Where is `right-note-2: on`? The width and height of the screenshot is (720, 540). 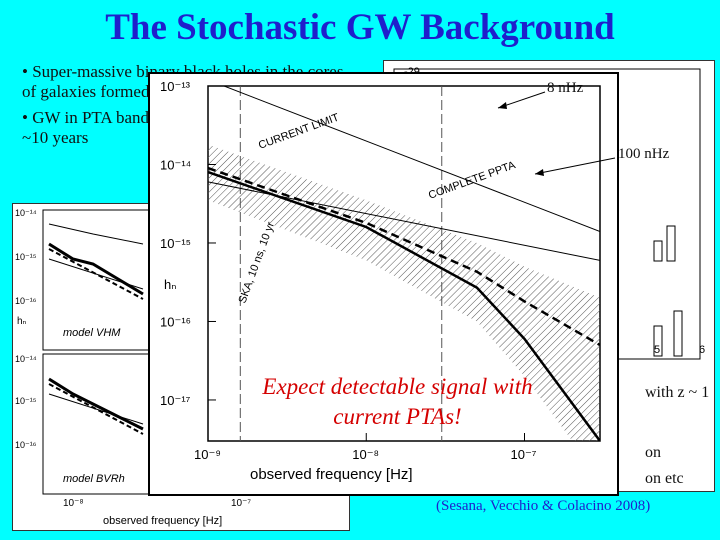
right-note-2: on is located at coordinates (653, 452).